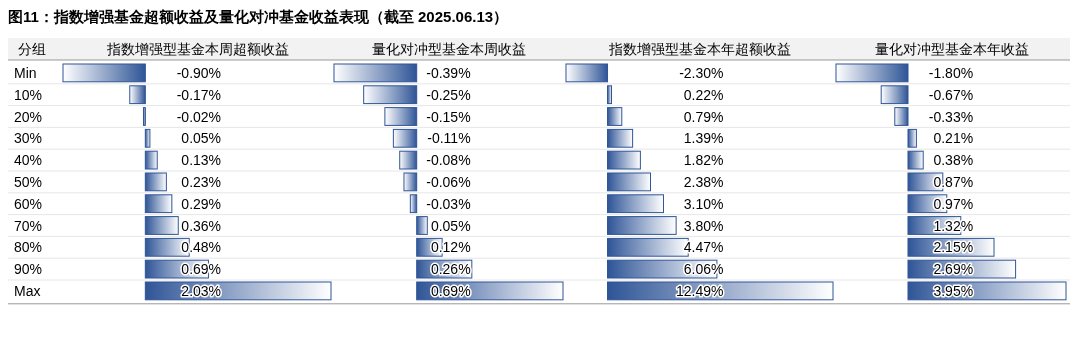 The width and height of the screenshot is (1080, 343). Describe the element at coordinates (703, 225) in the screenshot. I see `data-label: 3.80%` at that location.